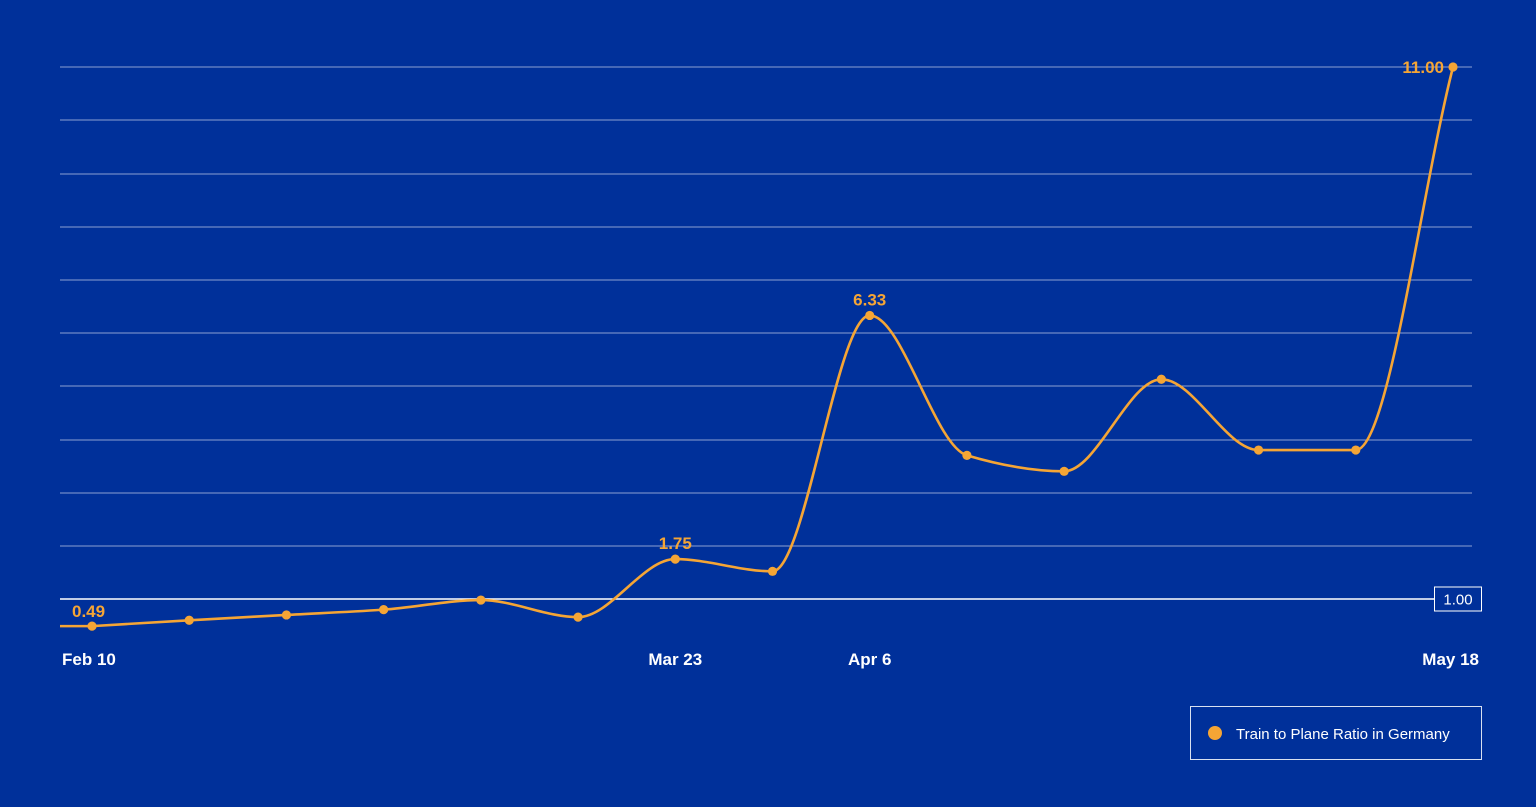 The image size is (1536, 807). I want to click on x-tick-label-1: Feb 10, so click(89, 659).